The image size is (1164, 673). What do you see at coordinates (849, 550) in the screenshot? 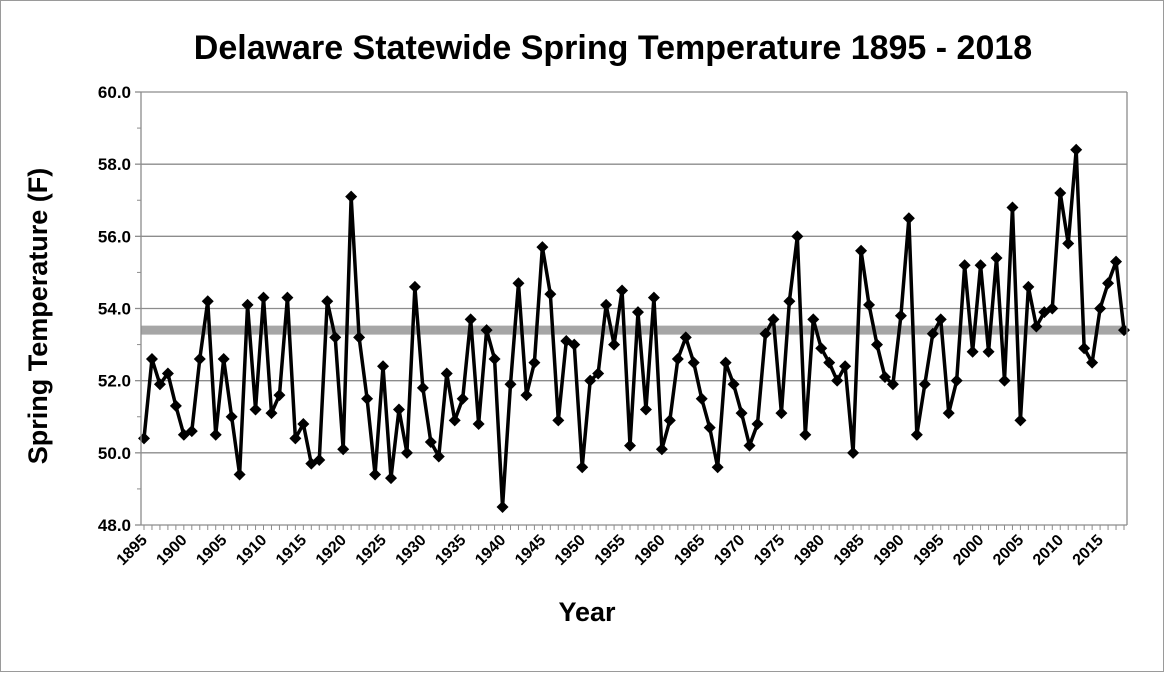
I see `x-tick-label: 1985` at bounding box center [849, 550].